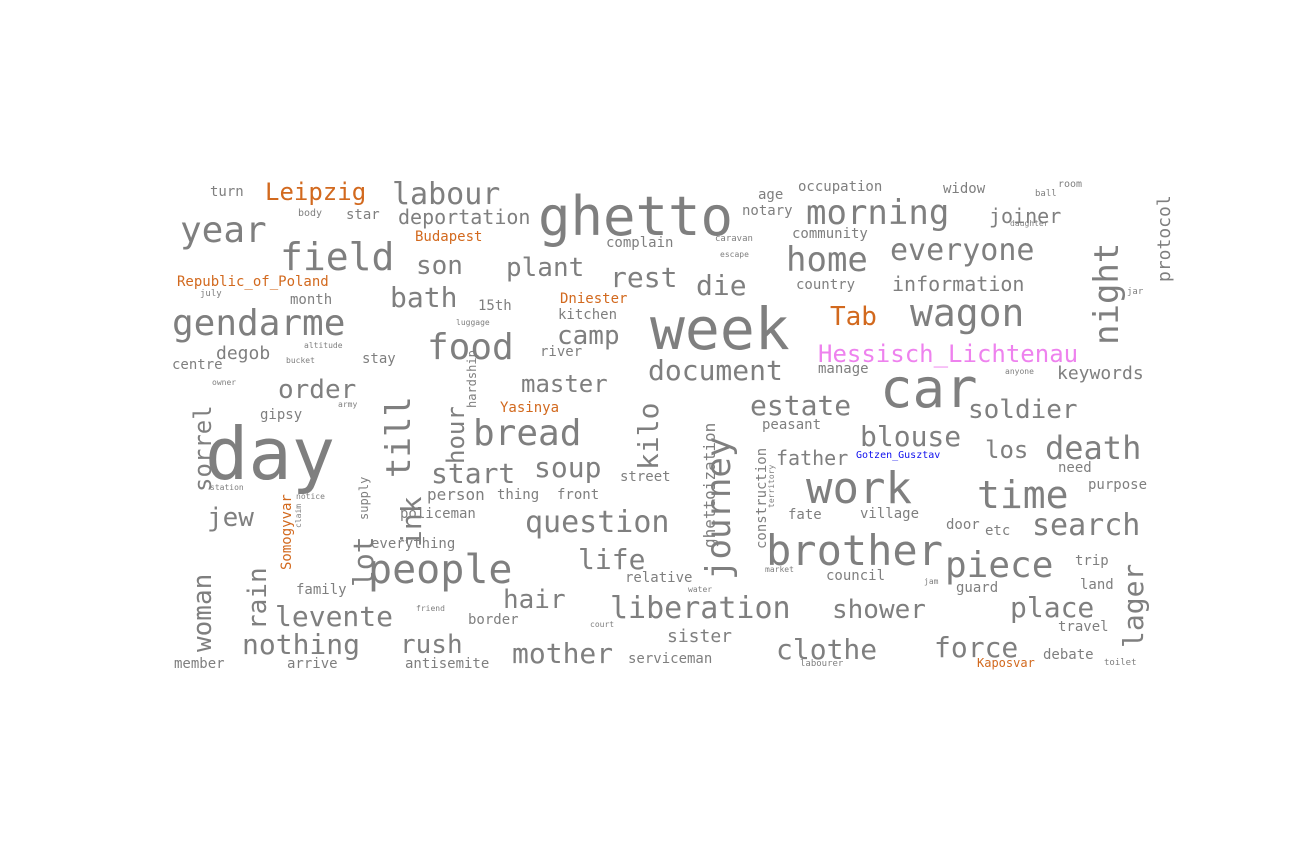  Describe the element at coordinates (300, 360) in the screenshot. I see `cloud-word-bucket: bucket` at that location.